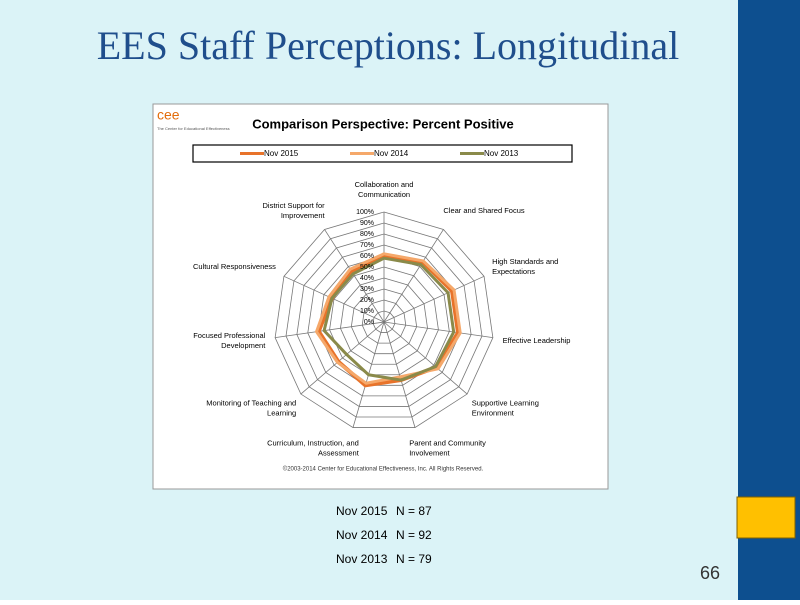 The width and height of the screenshot is (800, 605). What do you see at coordinates (234, 266) in the screenshot?
I see `category-label: Cultural Responsiveness` at bounding box center [234, 266].